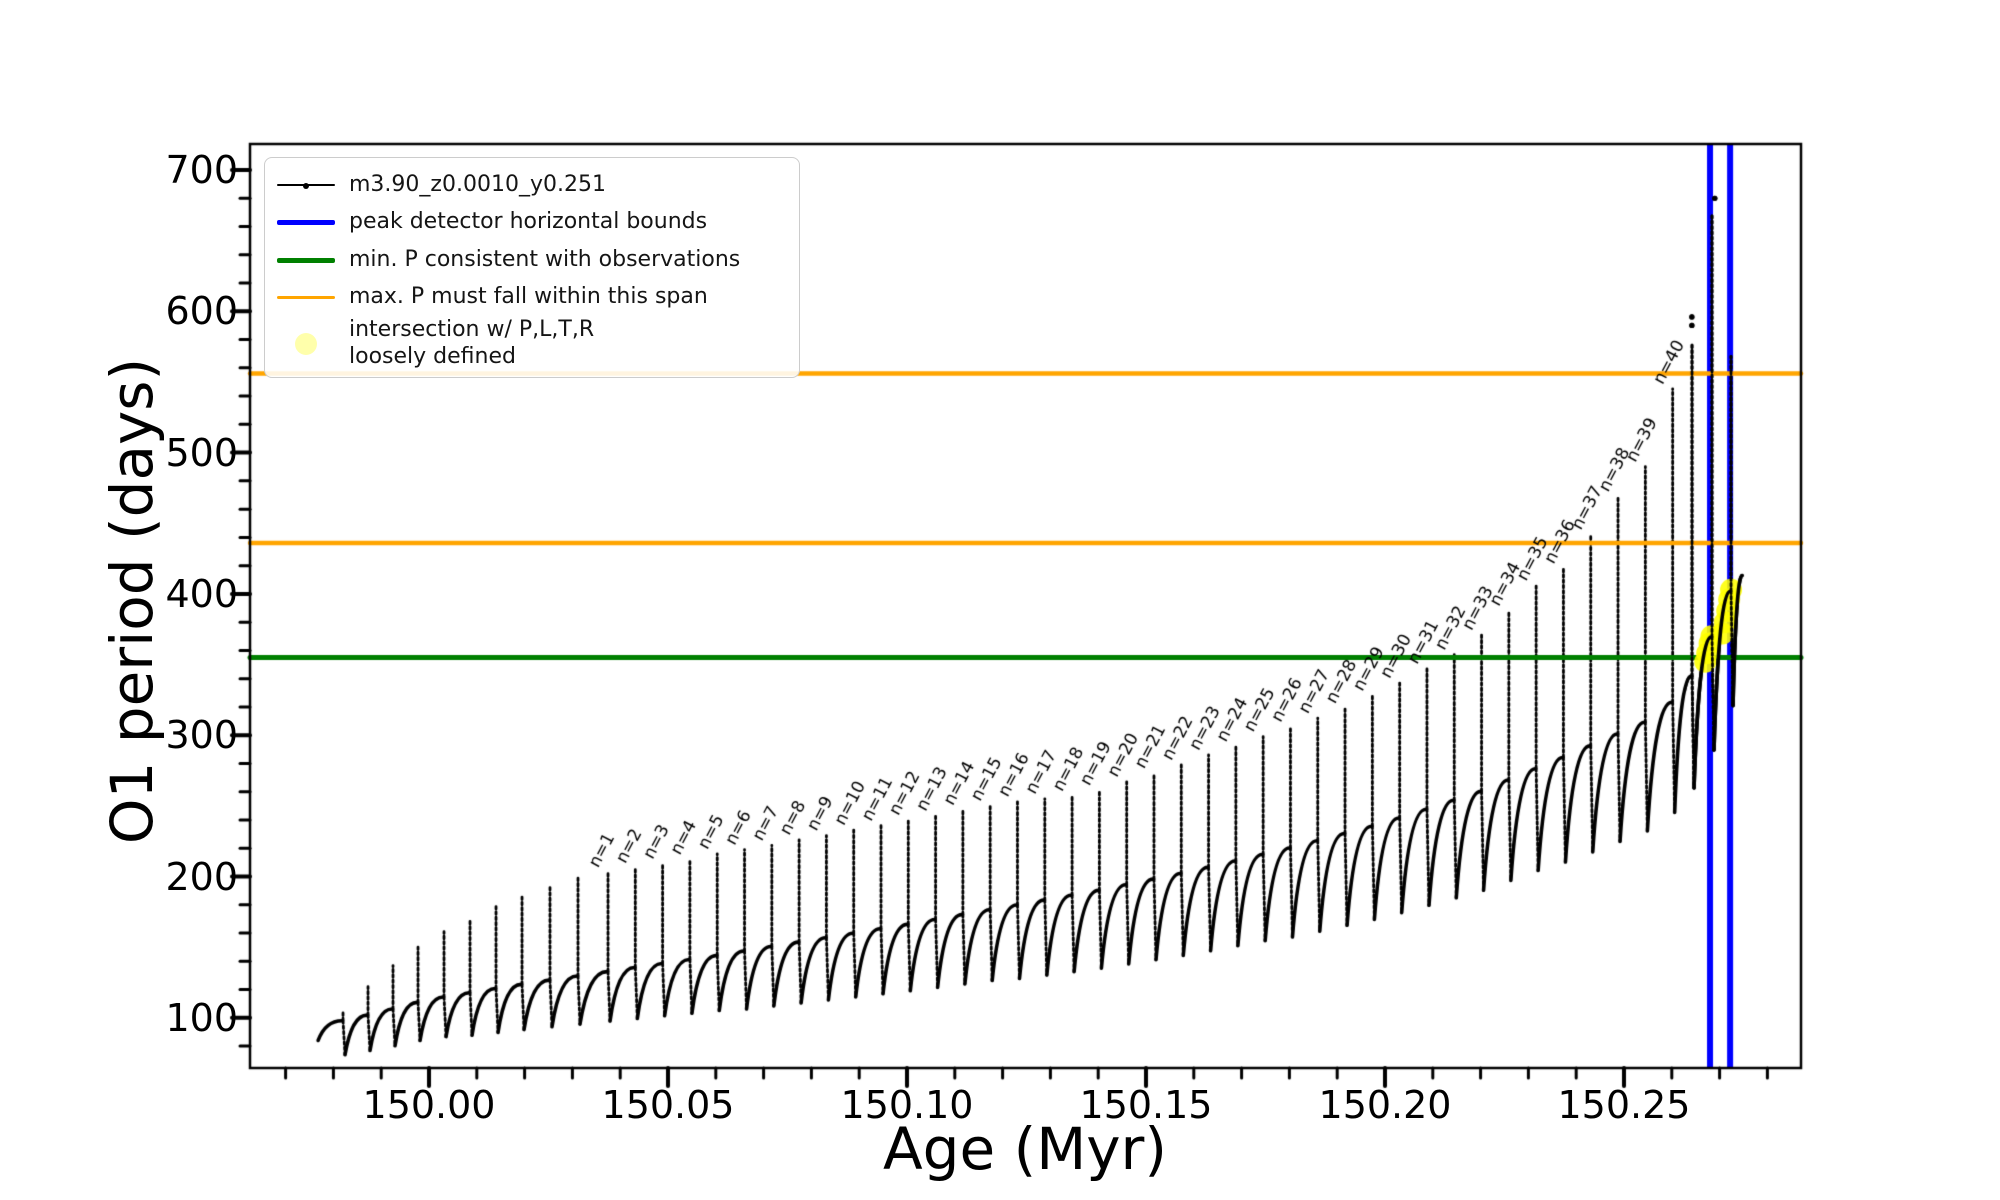 The image size is (2000, 1200). What do you see at coordinates (1146, 1105) in the screenshot?
I see `x-tick-label: 150.15` at bounding box center [1146, 1105].